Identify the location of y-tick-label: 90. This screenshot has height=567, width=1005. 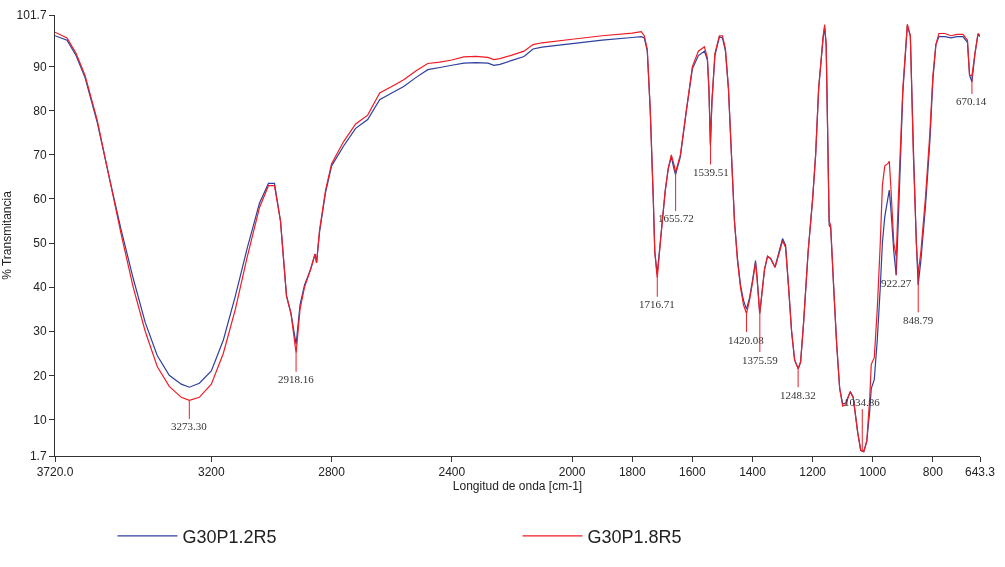
(40, 66).